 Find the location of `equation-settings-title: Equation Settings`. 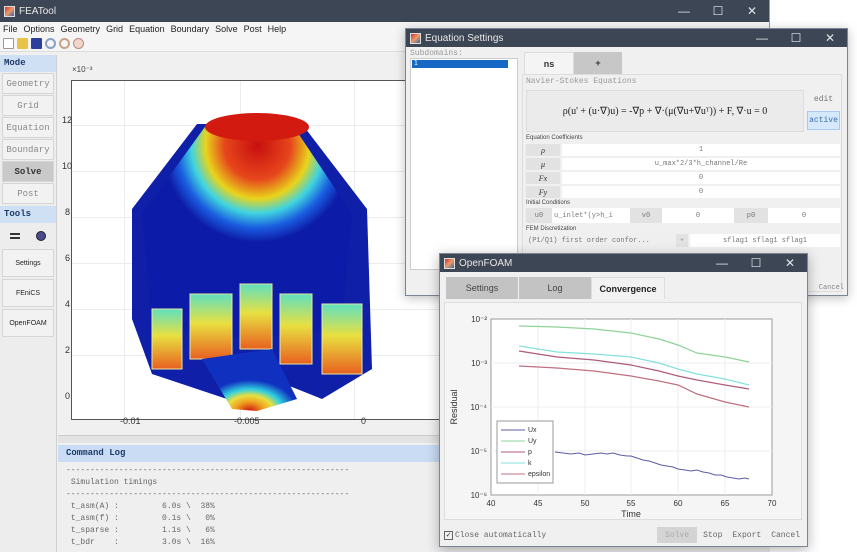

equation-settings-title: Equation Settings is located at coordinates (464, 38).